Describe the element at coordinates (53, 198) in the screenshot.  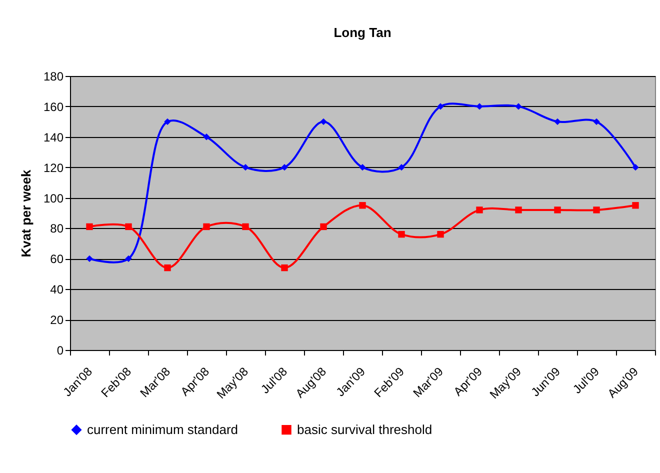
I see `y-tick-label: 100` at that location.